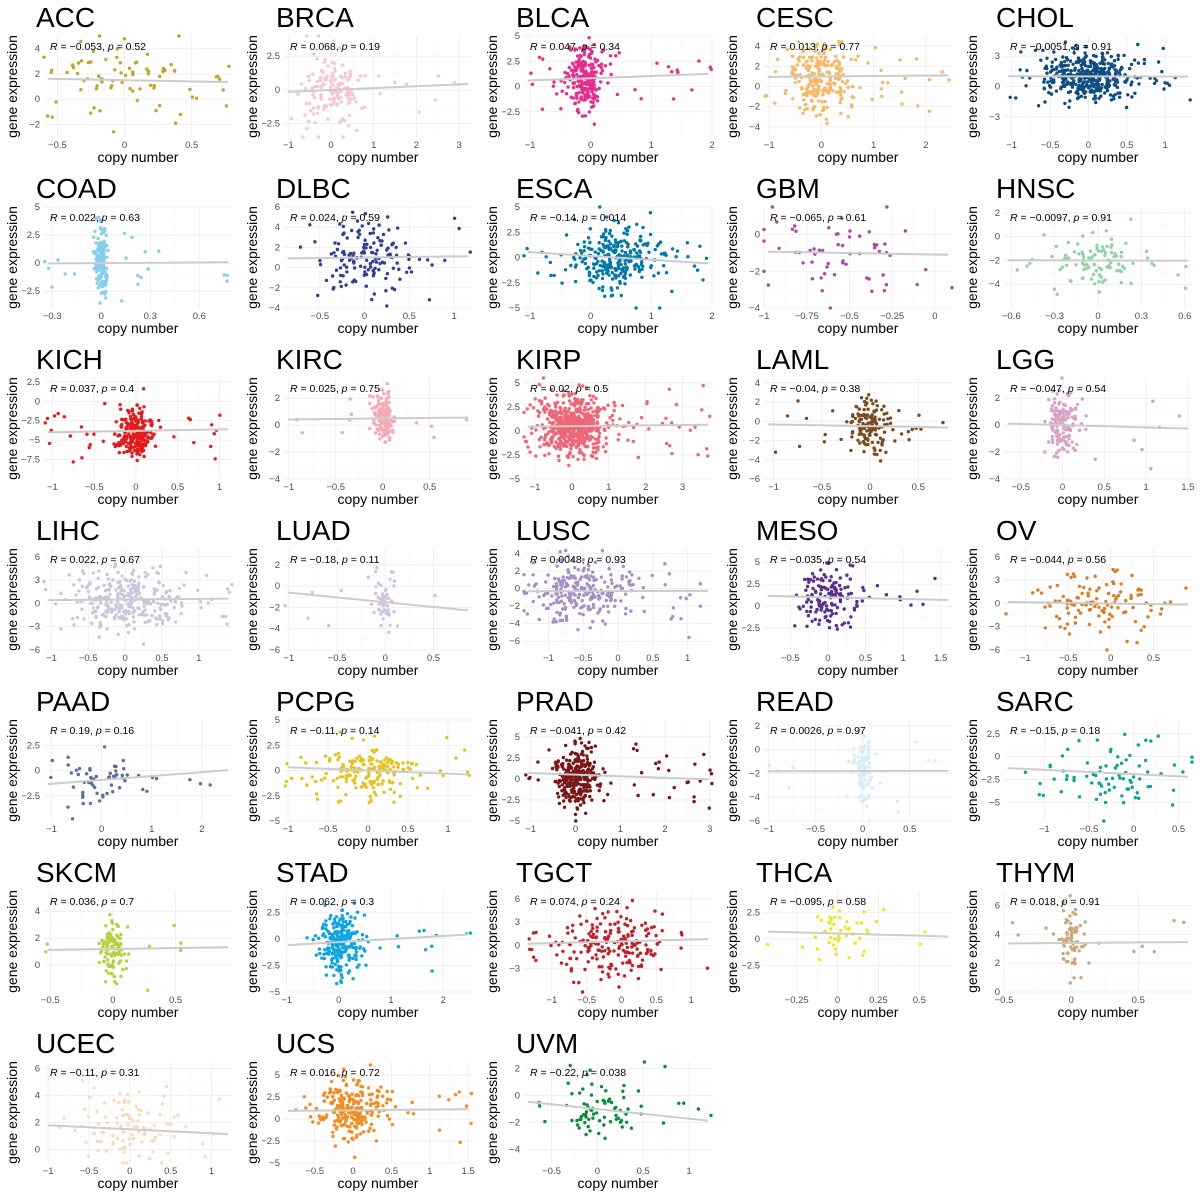 The width and height of the screenshot is (1200, 1200). I want to click on correlation-label: R = 0.047, p = 0.34, so click(575, 47).